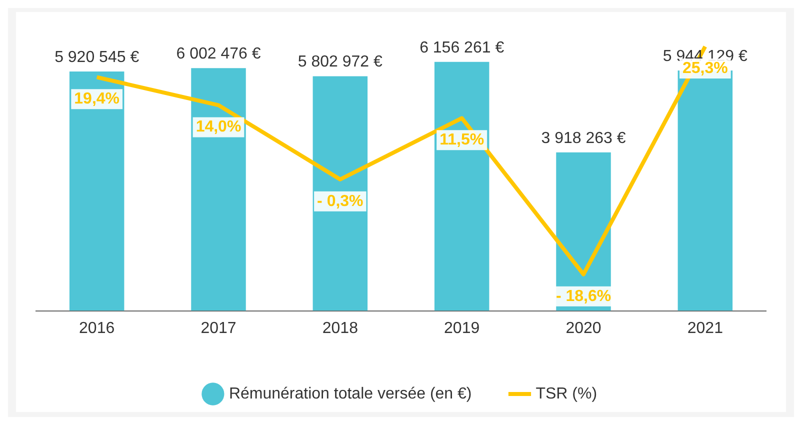 This screenshot has width=802, height=425. I want to click on data-label: - 18,6%, so click(584, 296).